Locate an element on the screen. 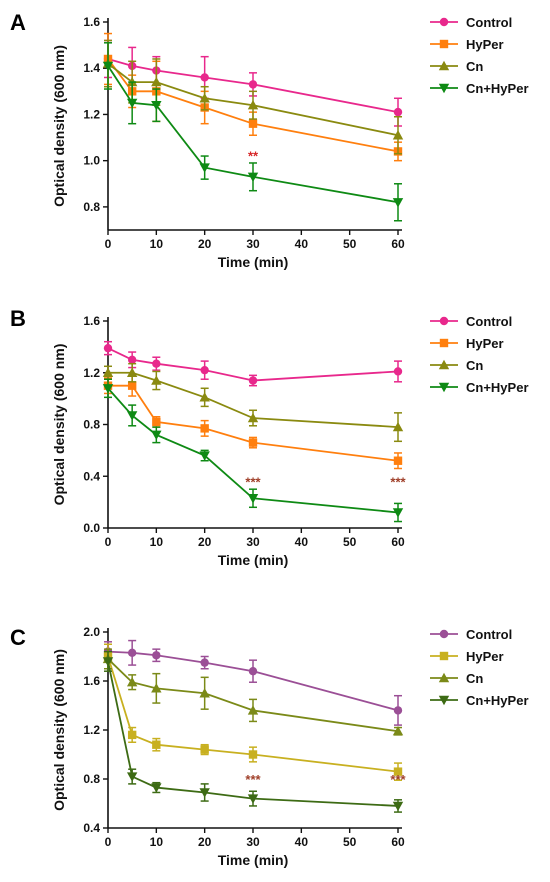  series-cn is located at coordinates (253, 97).